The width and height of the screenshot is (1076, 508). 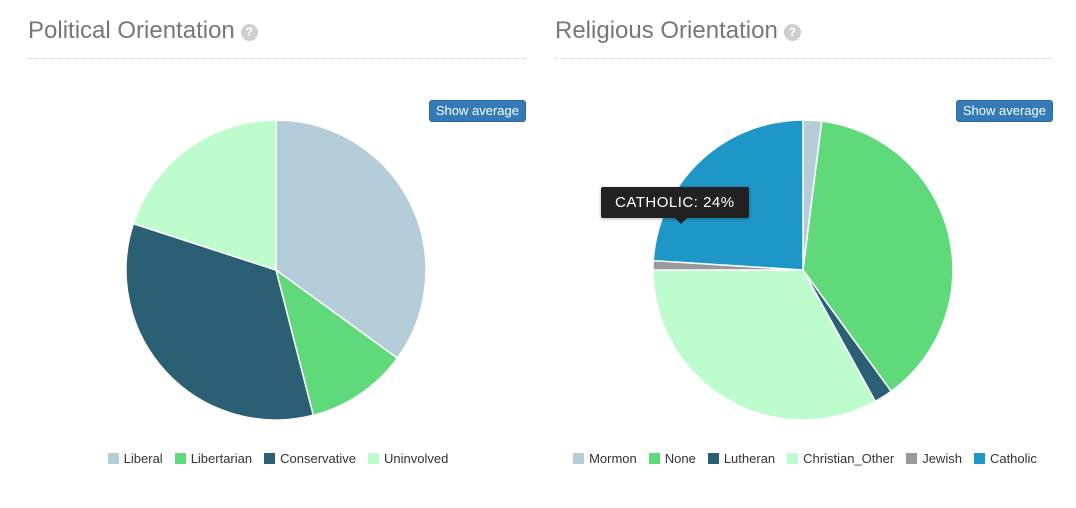 What do you see at coordinates (336, 342) in the screenshot?
I see `pie-slice-libertarian` at bounding box center [336, 342].